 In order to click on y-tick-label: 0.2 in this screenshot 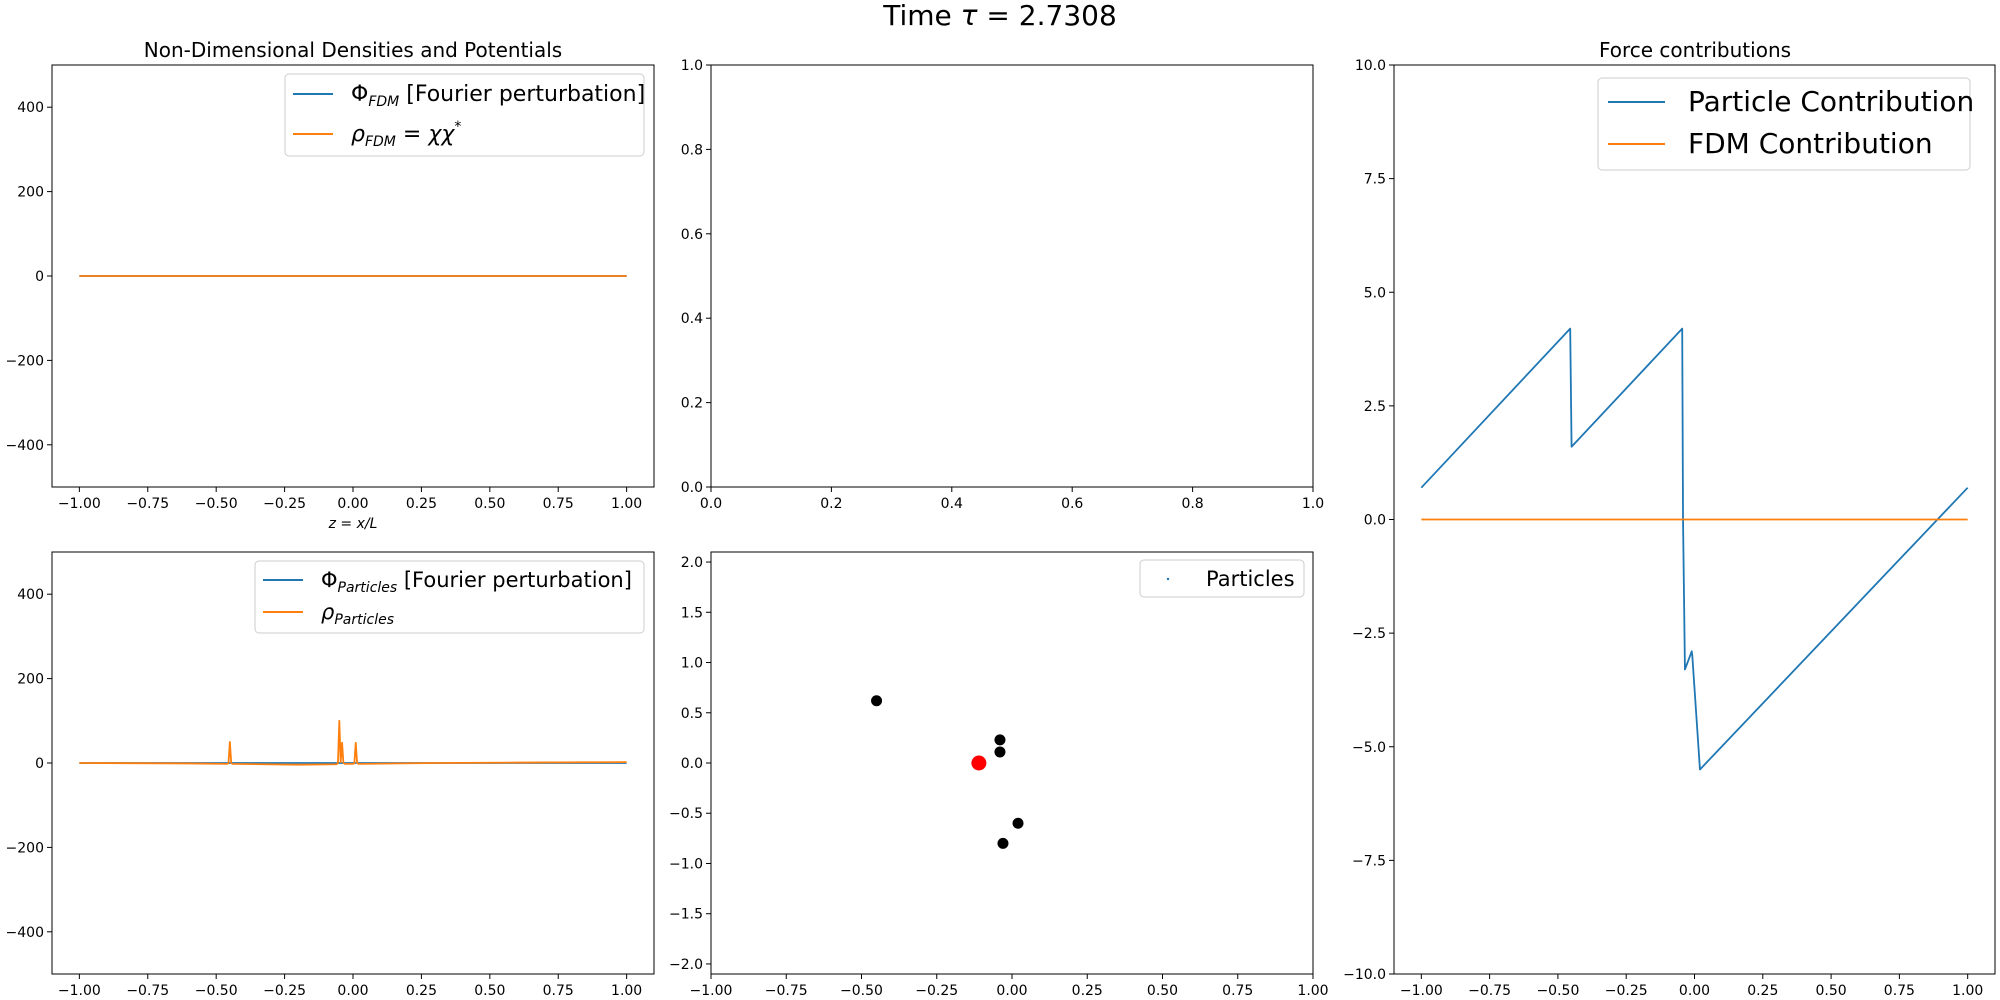, I will do `click(692, 404)`.